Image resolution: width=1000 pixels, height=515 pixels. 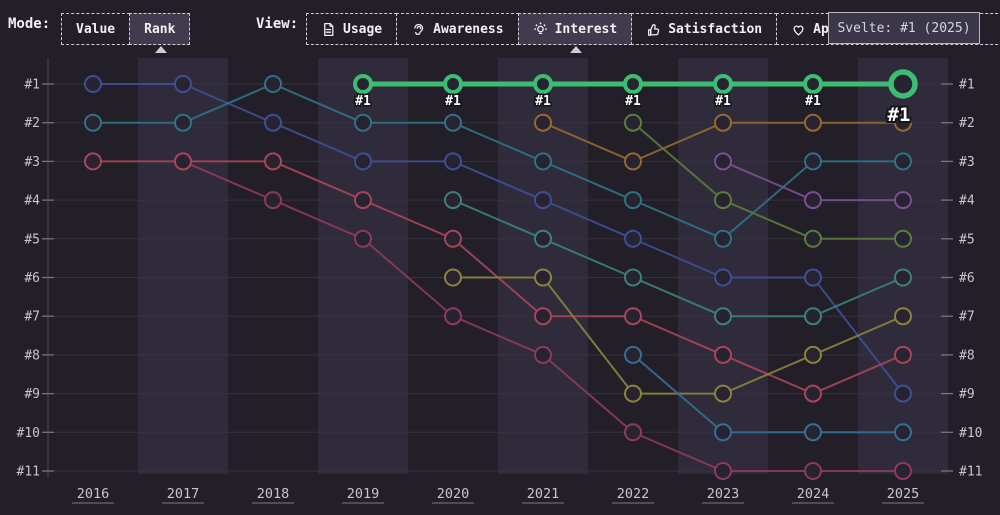 What do you see at coordinates (93, 122) in the screenshot?
I see `point-series-teal-2016` at bounding box center [93, 122].